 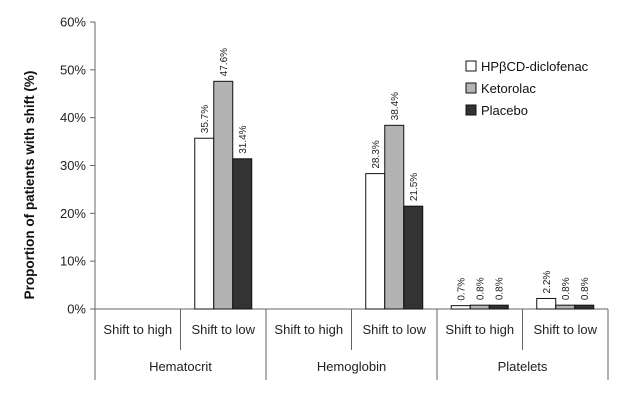 What do you see at coordinates (76, 309) in the screenshot?
I see `y-tick-label: 0%` at bounding box center [76, 309].